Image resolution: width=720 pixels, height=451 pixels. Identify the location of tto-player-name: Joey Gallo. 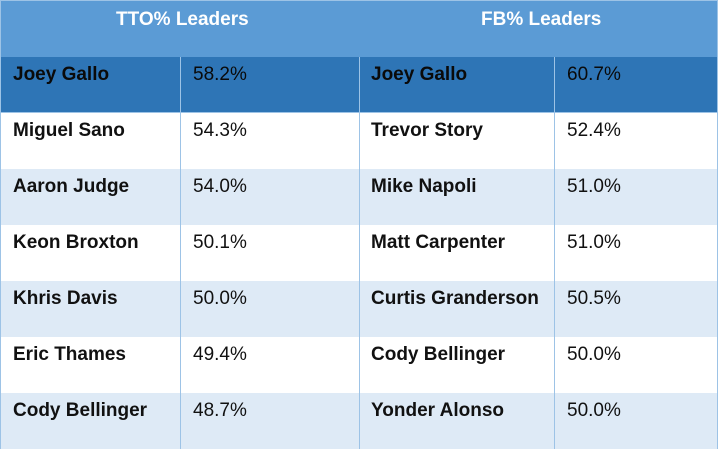
(61, 74).